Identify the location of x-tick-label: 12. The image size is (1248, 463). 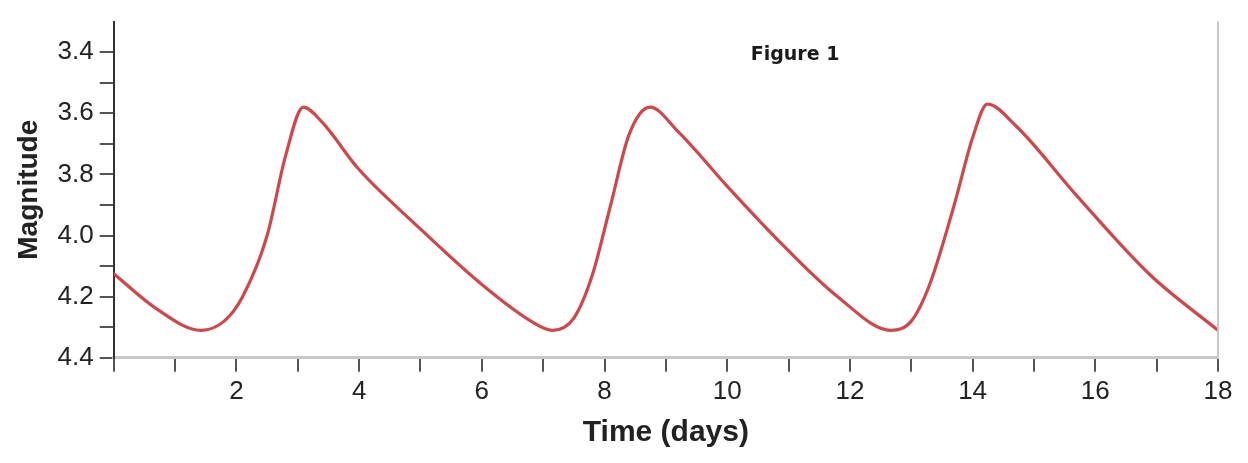
(850, 389).